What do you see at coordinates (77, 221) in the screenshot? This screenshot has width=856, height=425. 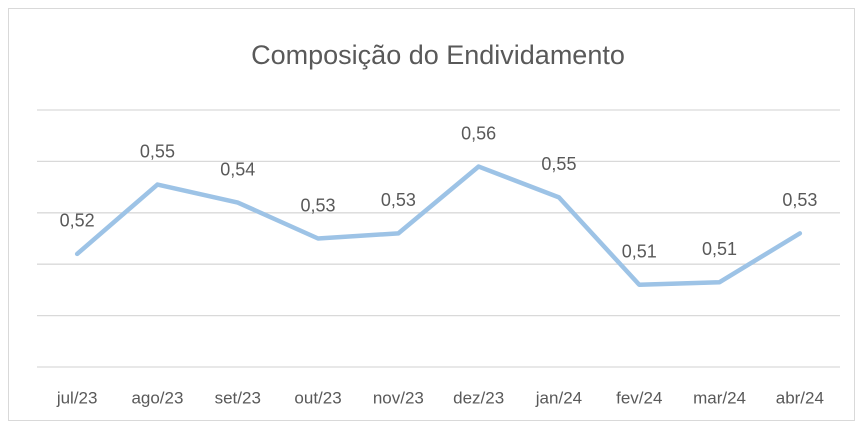 I see `data-label: 0,52` at bounding box center [77, 221].